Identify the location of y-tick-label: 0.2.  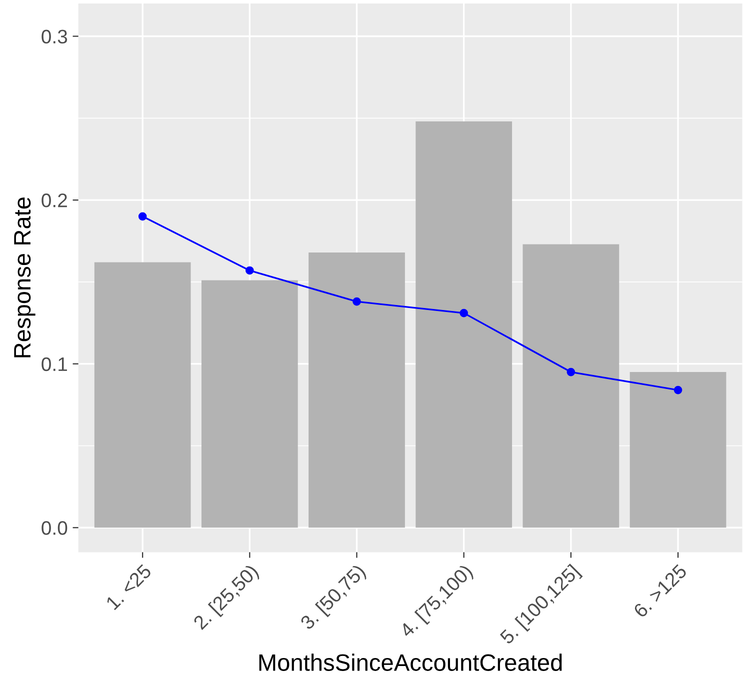
(54, 201).